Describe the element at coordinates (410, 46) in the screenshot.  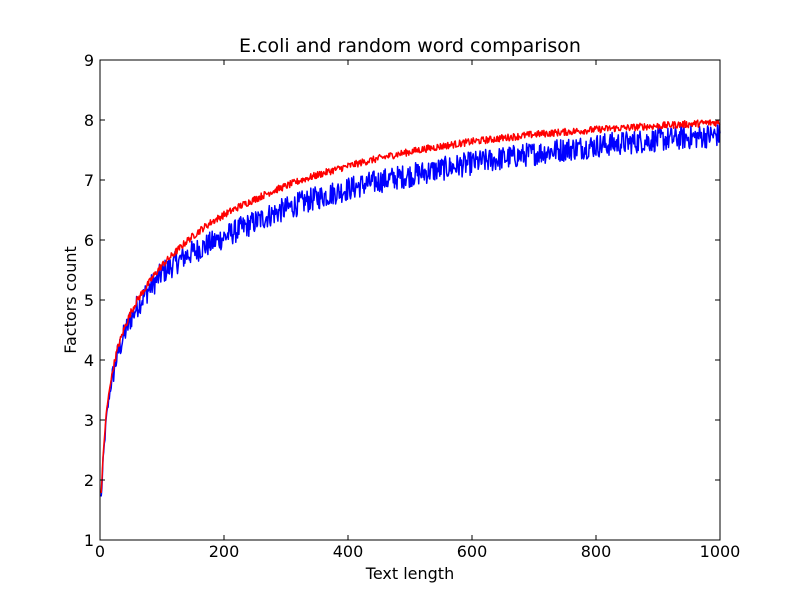
I see `chart-title: E.coli and random word comparison` at that location.